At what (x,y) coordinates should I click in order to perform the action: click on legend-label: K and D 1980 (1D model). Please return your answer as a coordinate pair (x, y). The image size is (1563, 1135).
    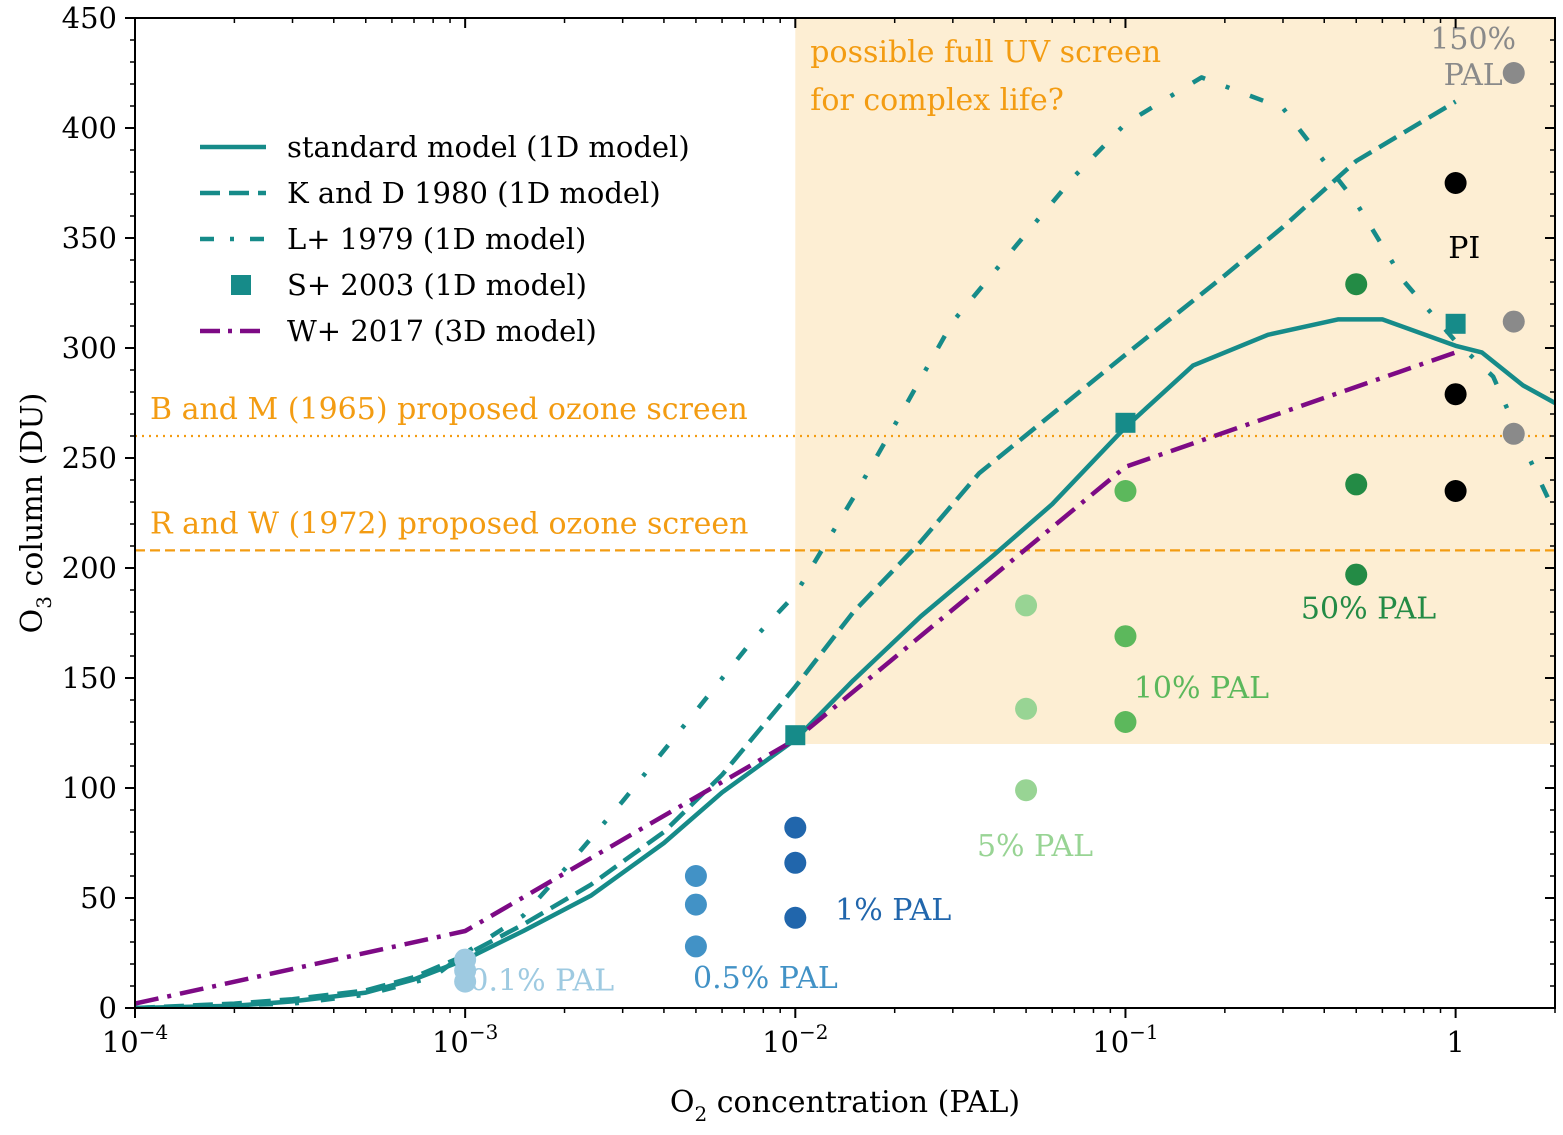
    Looking at the image, I should click on (474, 193).